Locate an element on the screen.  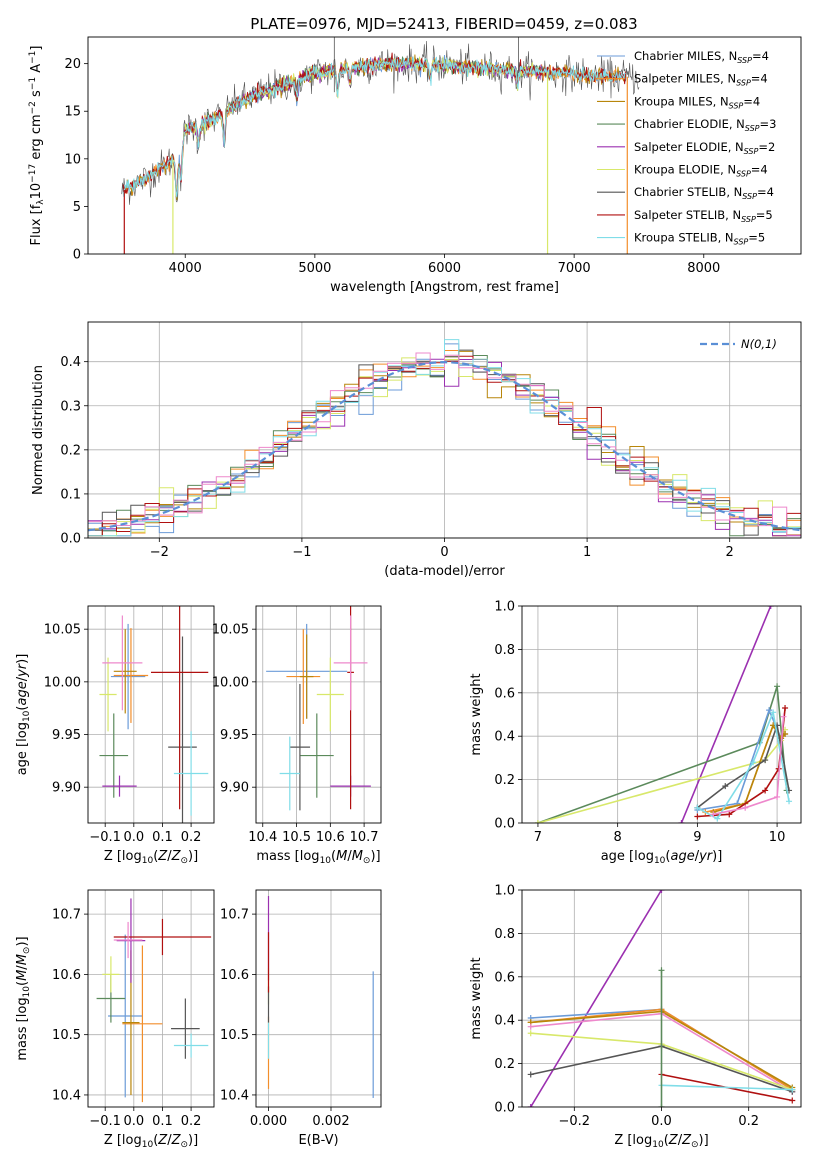
plot-area-spectrum is located at coordinates (380, 145).